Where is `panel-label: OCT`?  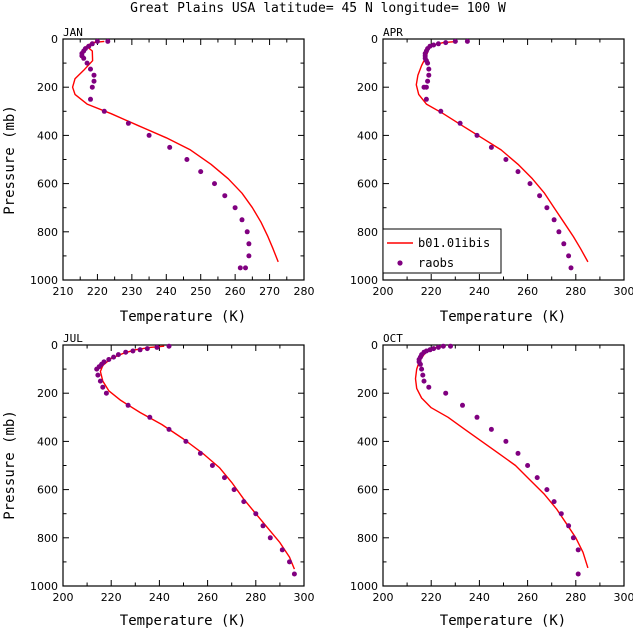 panel-label: OCT is located at coordinates (393, 338).